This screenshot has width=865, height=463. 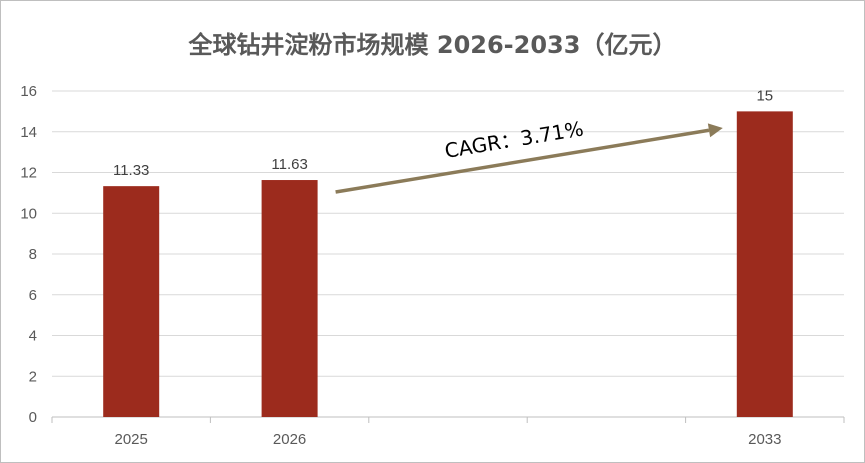 What do you see at coordinates (289, 439) in the screenshot?
I see `x-tick-label: 2026` at bounding box center [289, 439].